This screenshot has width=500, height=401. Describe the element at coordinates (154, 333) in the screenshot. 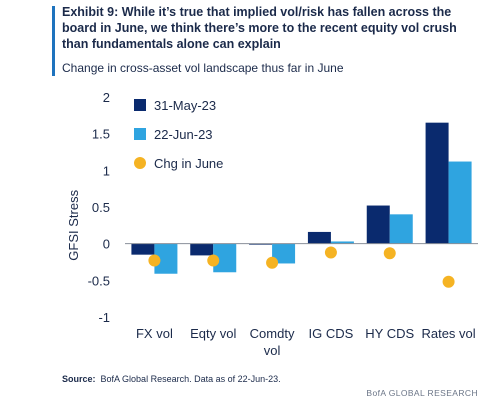

I see `x-tick-label: FX vol` at that location.